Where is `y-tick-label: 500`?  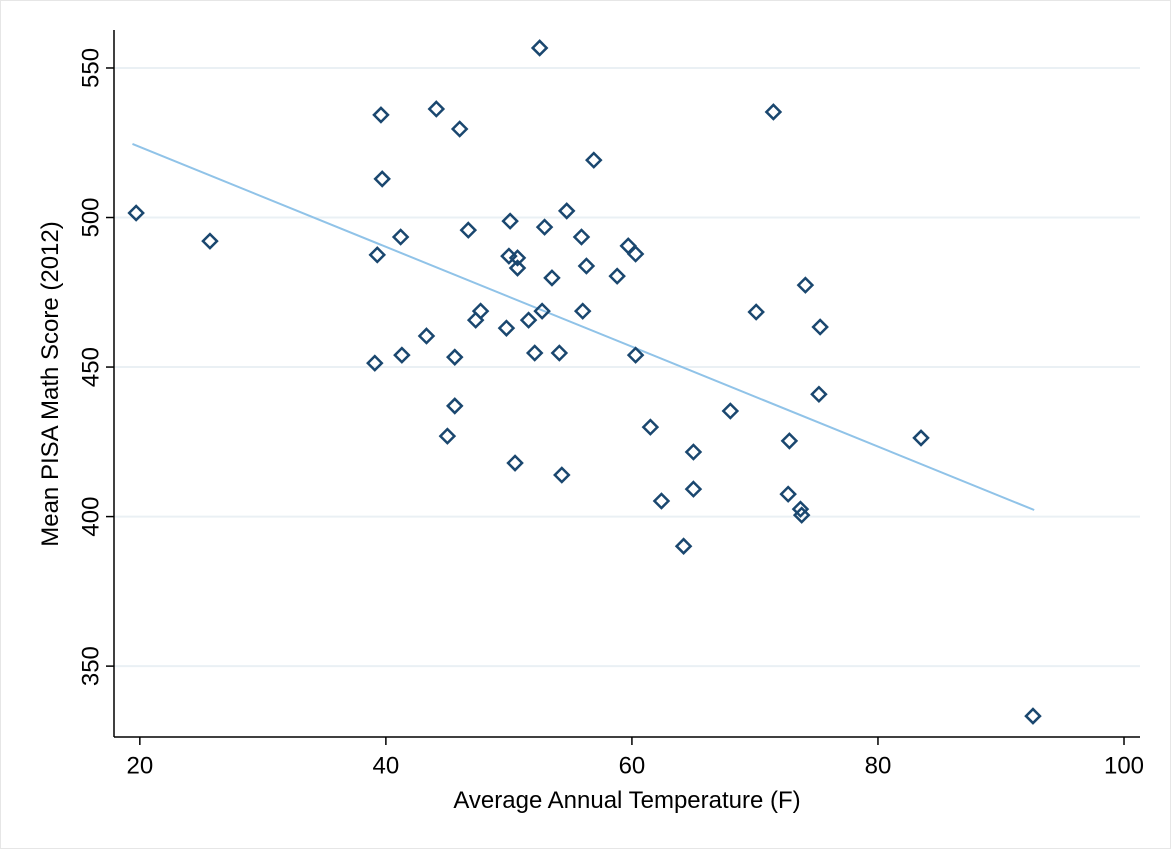
y-tick-label: 500 is located at coordinates (90, 217).